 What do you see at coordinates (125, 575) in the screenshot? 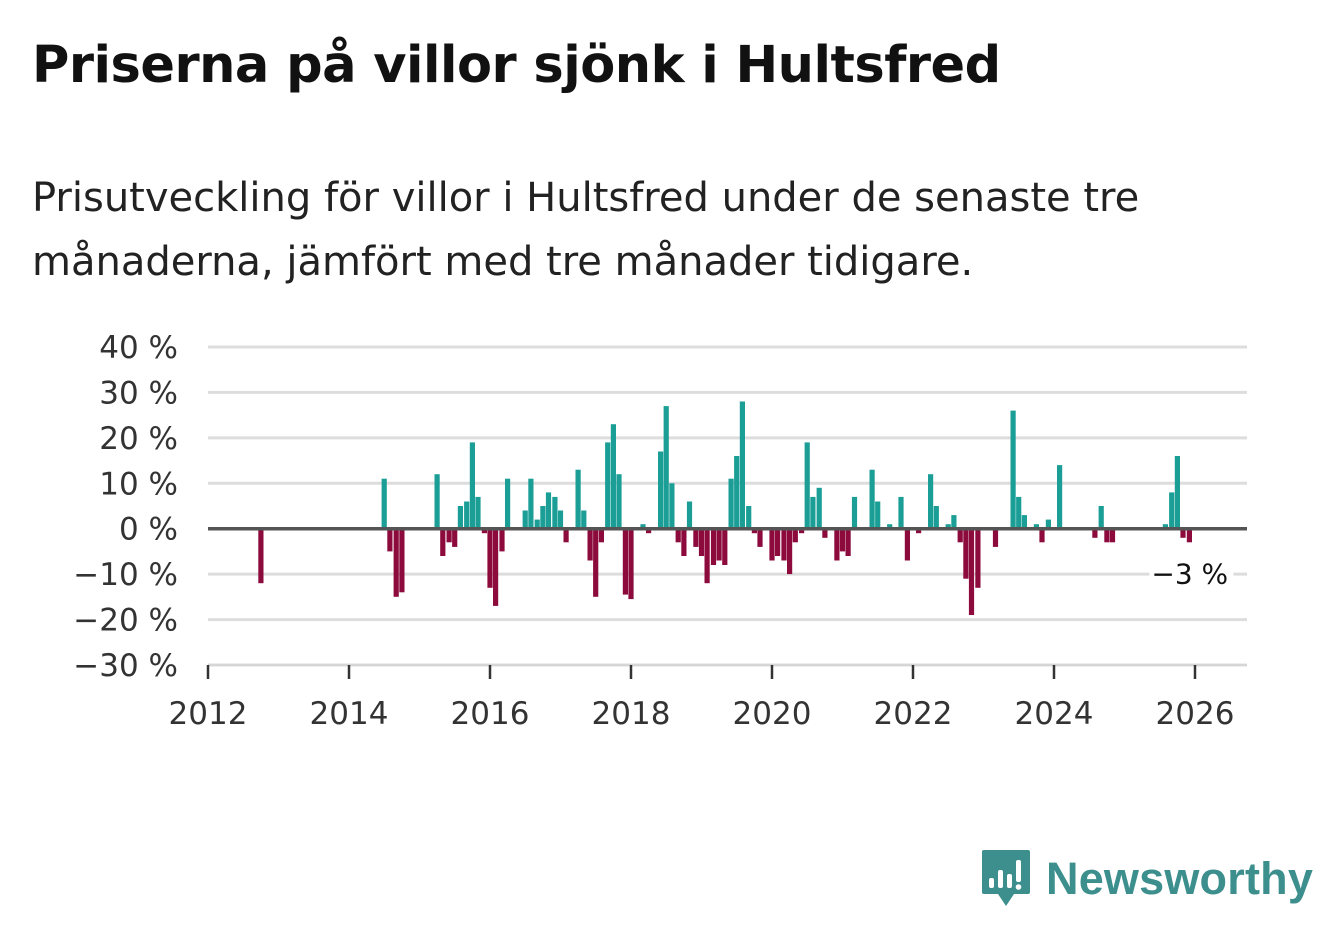
I see `y-tick-label: −10 %` at bounding box center [125, 575].